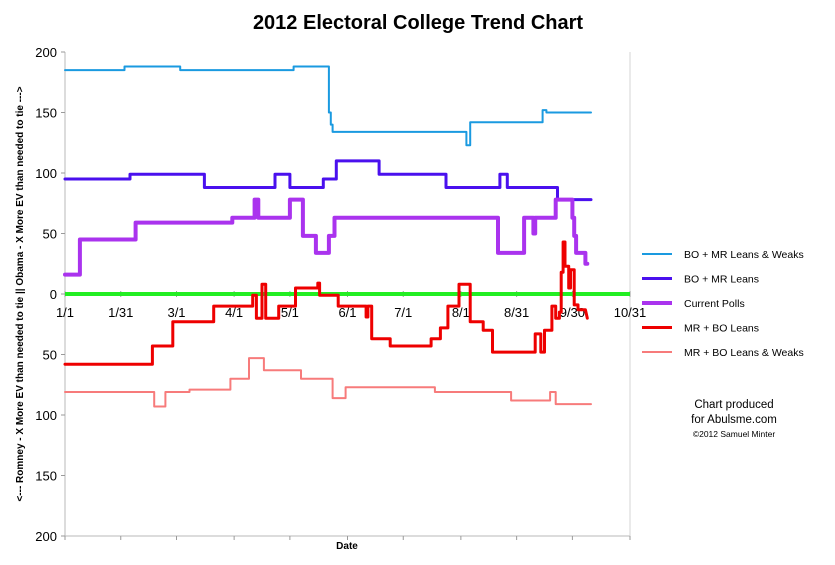  I want to click on chart-title: 2012 Electoral College Trend Chart, so click(418, 23).